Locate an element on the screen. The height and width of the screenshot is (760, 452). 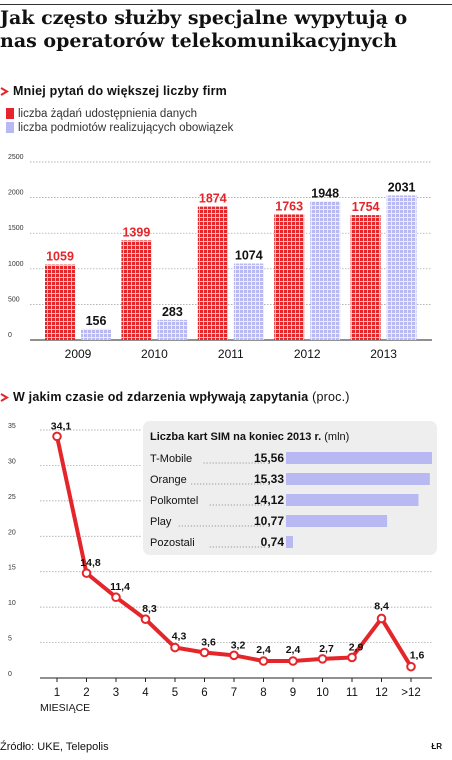
sim-value-label: 15,56 is located at coordinates (269, 458).